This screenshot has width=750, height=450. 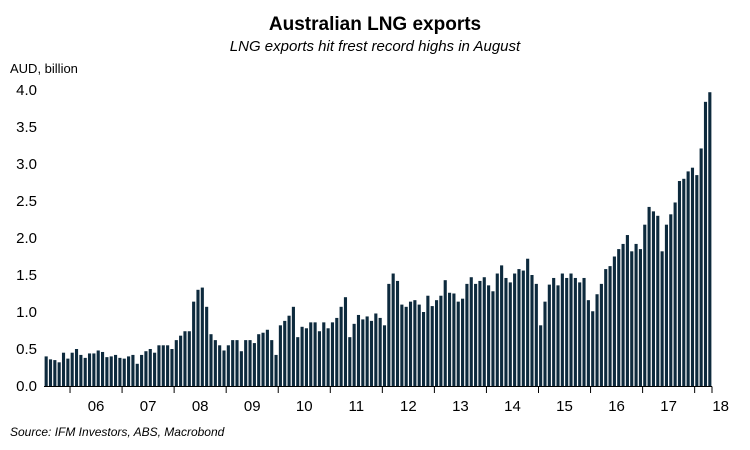 I want to click on source-note: Source: IFM Investors, ABS, Macrobond, so click(x=117, y=432).